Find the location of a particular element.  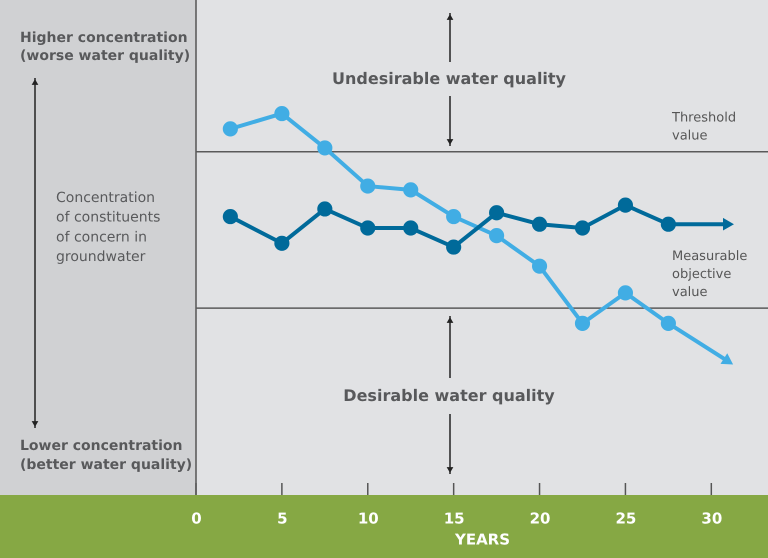

x-axis-title: YEARS is located at coordinates (482, 539).